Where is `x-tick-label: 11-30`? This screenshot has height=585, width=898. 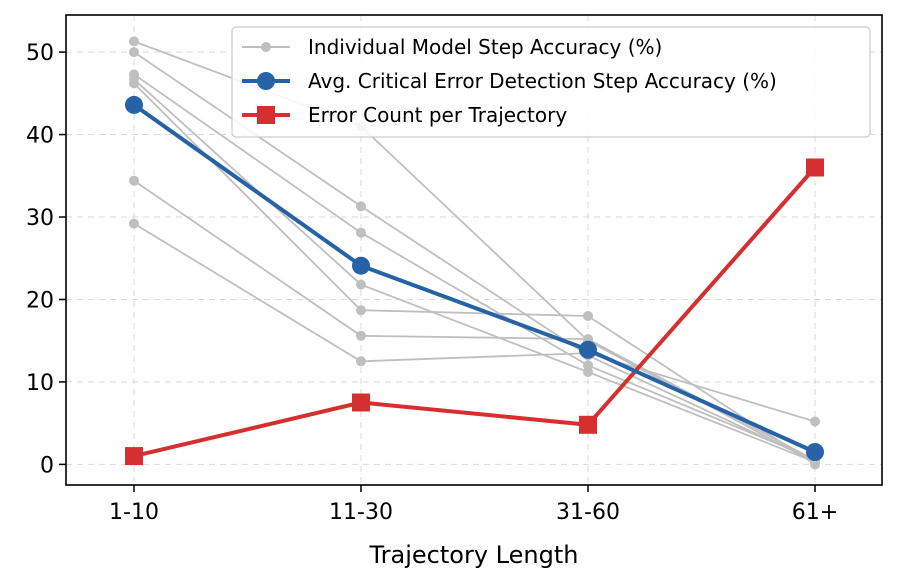
x-tick-label: 11-30 is located at coordinates (361, 512).